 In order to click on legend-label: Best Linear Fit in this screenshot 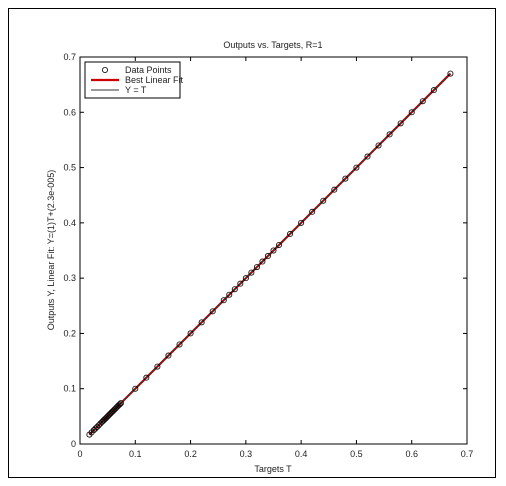, I will do `click(154, 80)`.